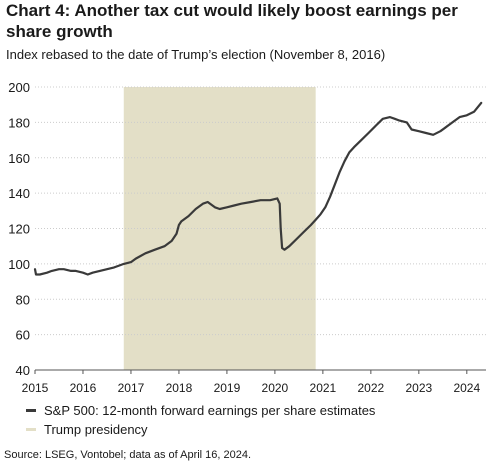 The width and height of the screenshot is (489, 469). I want to click on legend-line-swatch, so click(31, 410).